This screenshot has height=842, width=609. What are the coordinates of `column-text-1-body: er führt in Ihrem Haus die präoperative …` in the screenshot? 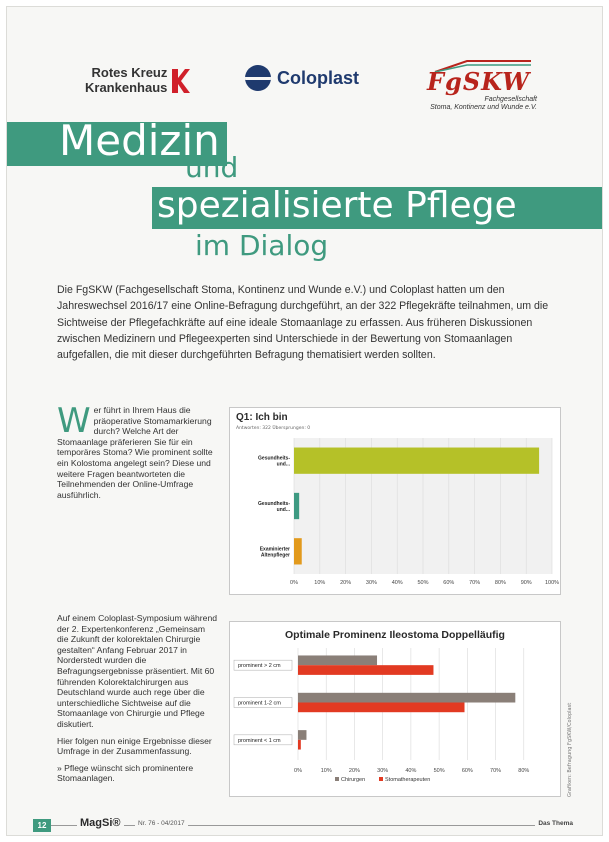 It's located at (135, 452).